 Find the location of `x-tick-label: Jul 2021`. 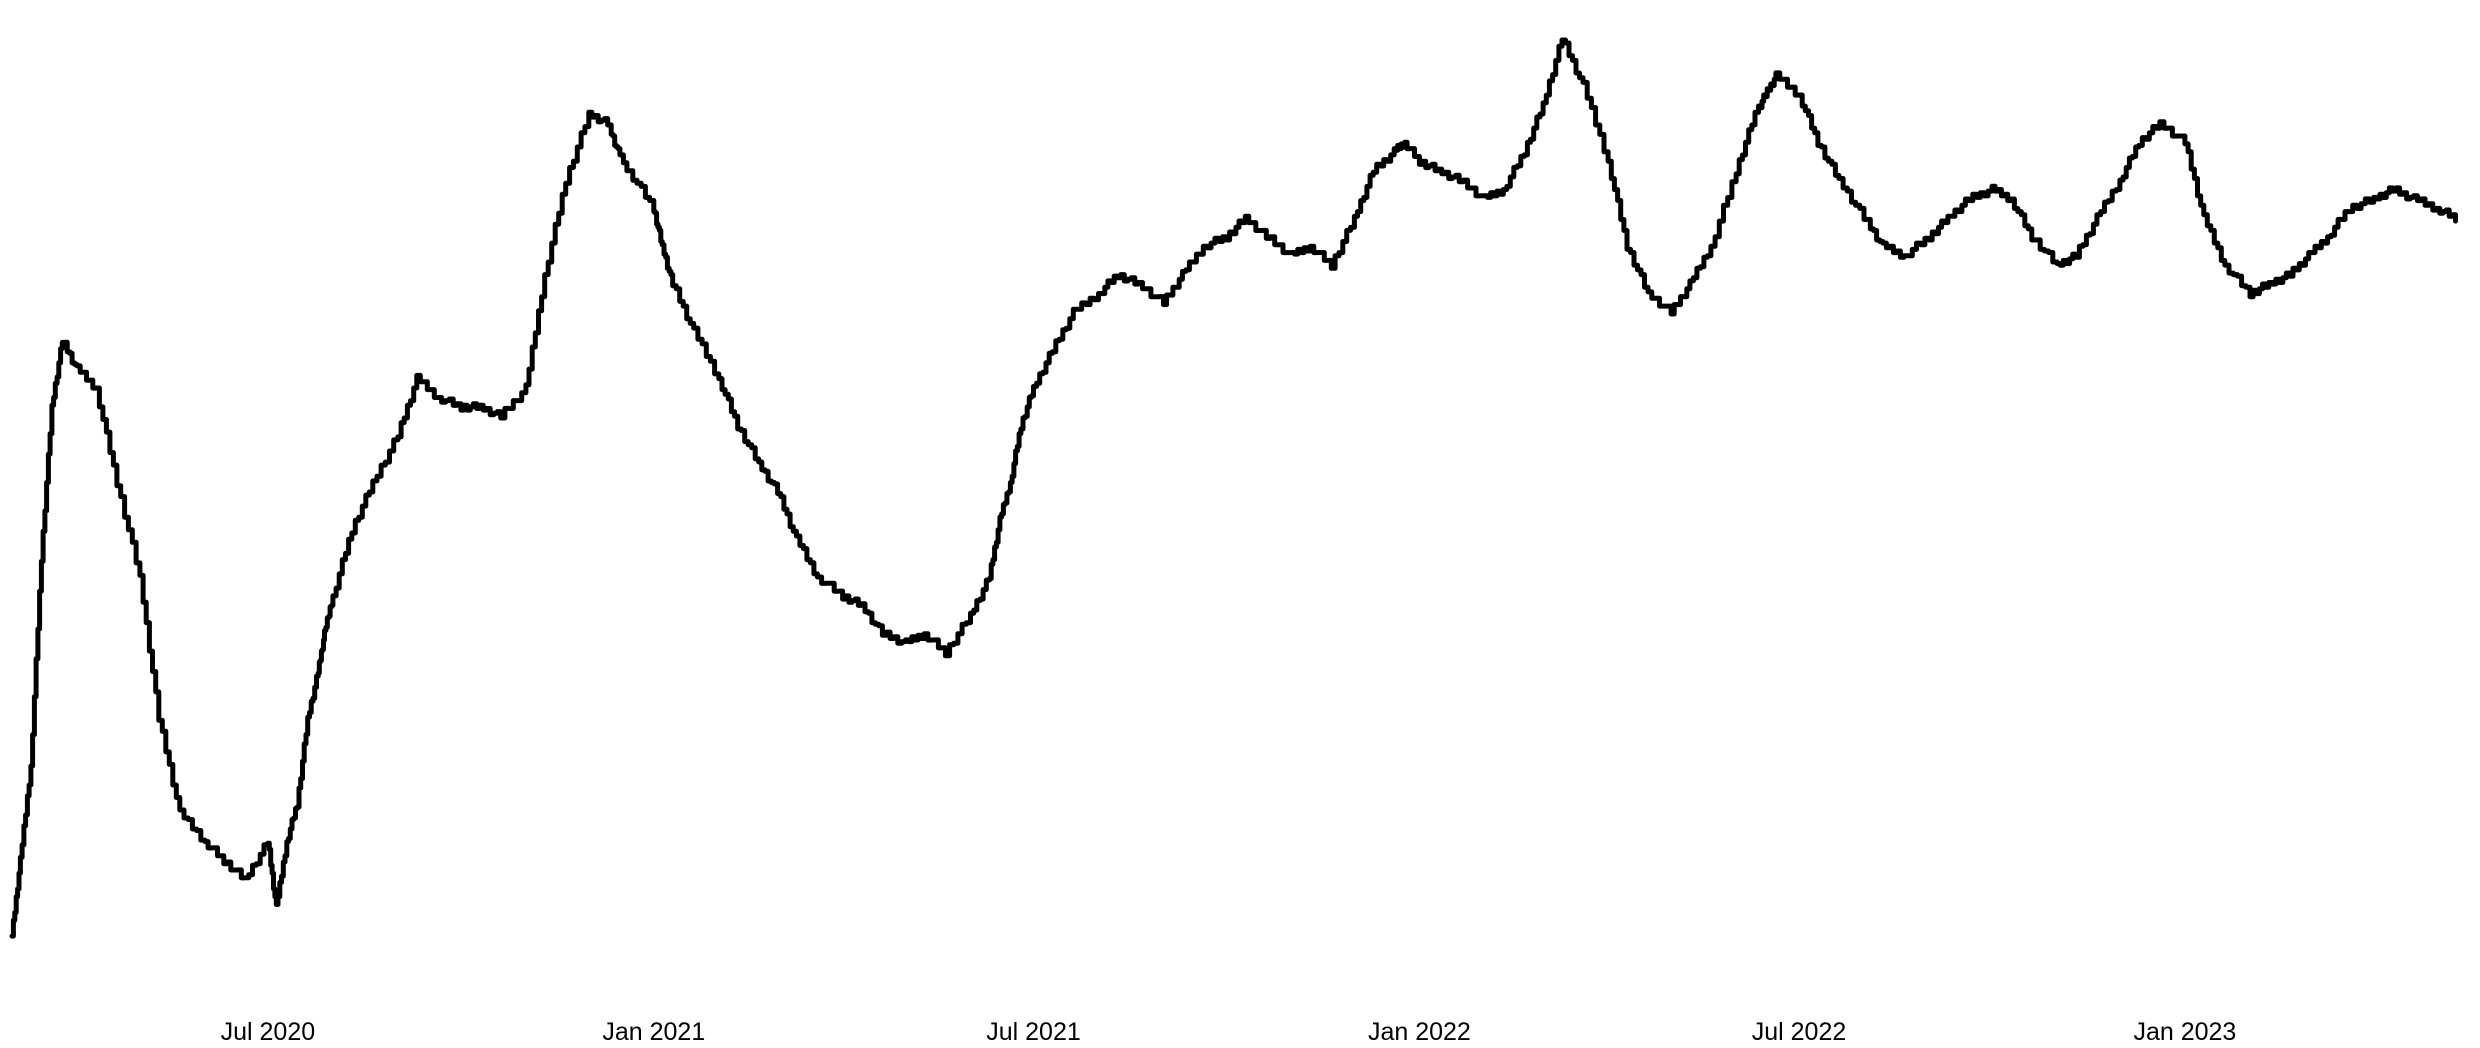

x-tick-label: Jul 2021 is located at coordinates (1033, 1032).